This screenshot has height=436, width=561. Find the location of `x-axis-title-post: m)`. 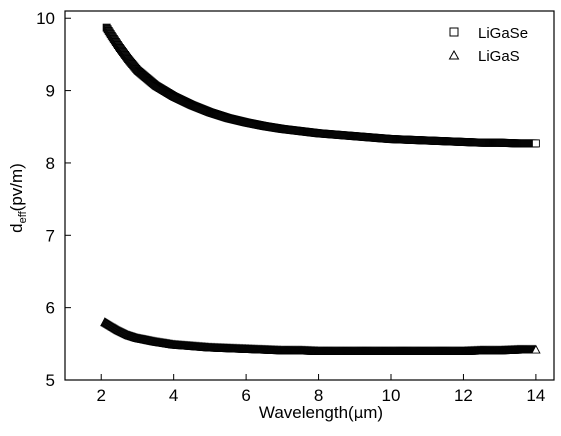

x-axis-title-post: m) is located at coordinates (373, 412).